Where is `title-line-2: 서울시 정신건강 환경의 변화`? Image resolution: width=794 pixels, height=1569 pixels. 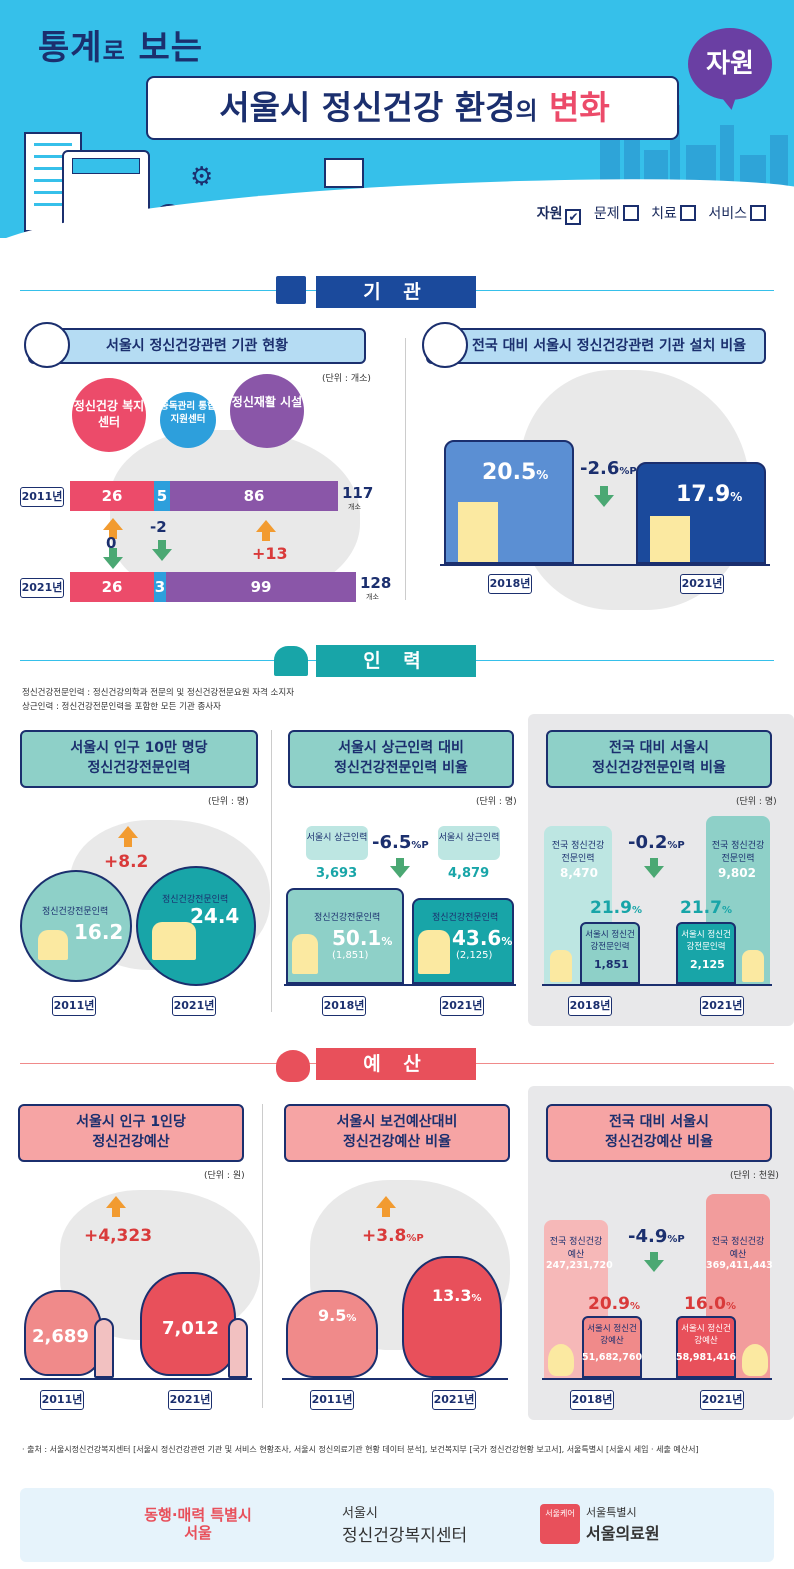 title-line-2: 서울시 정신건강 환경의 변화 is located at coordinates (414, 107).